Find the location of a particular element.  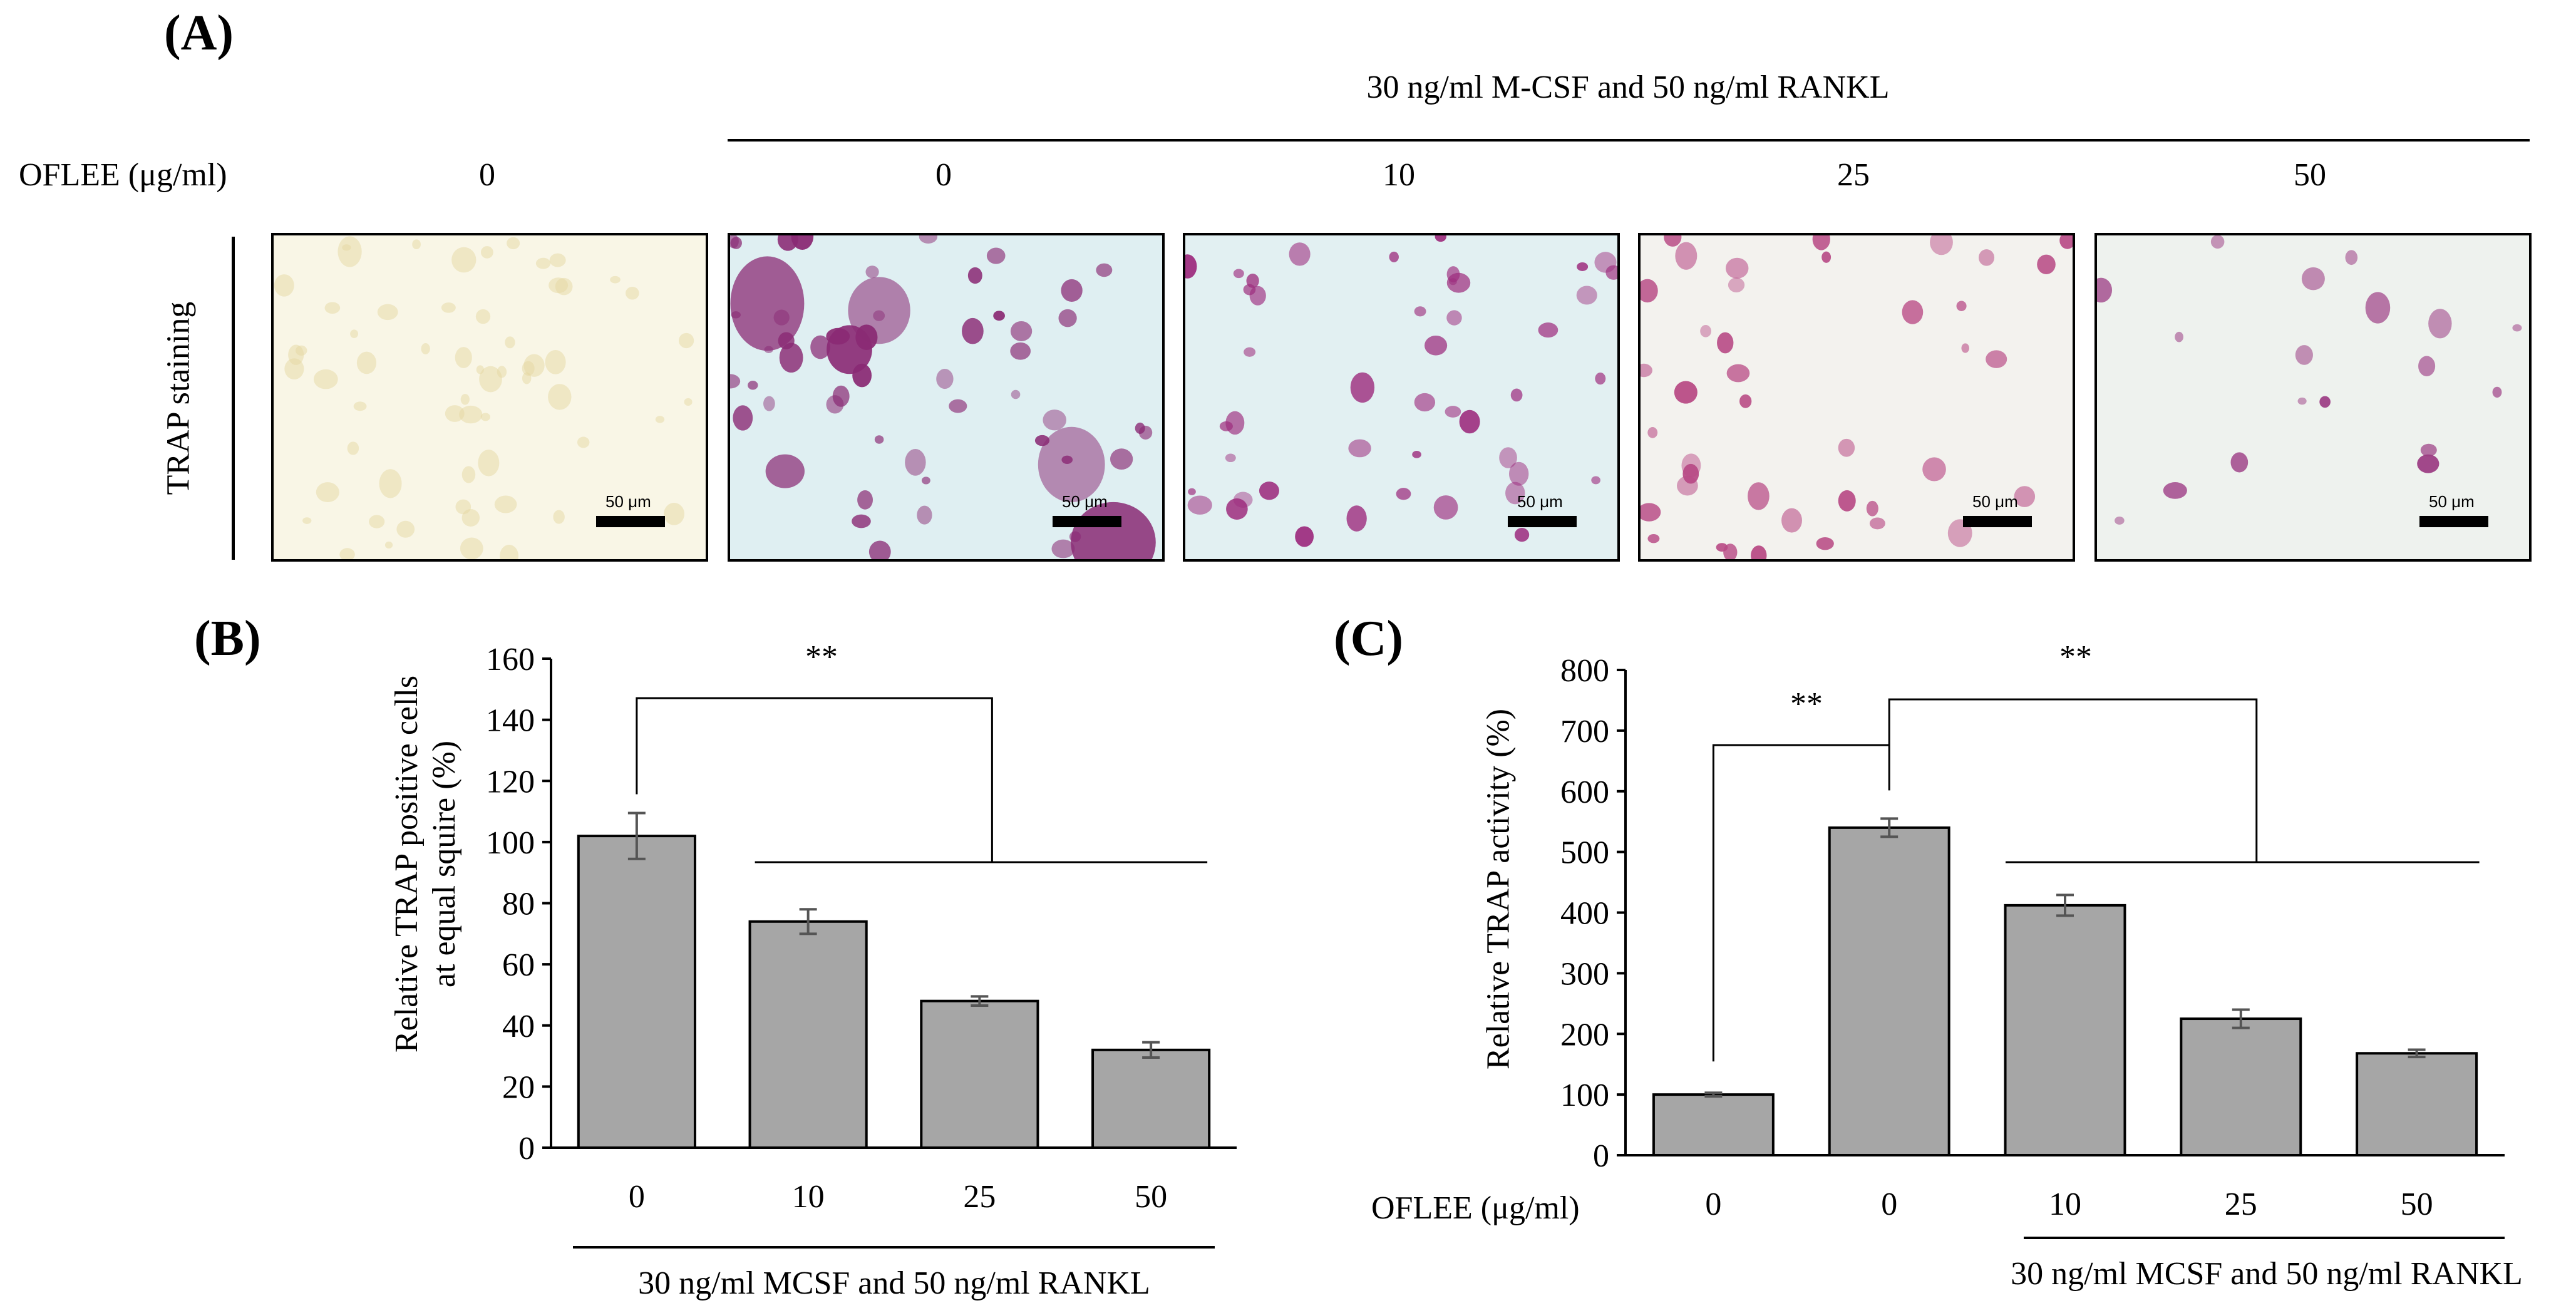

chart-b-y-tick-label: 140 is located at coordinates (511, 721).